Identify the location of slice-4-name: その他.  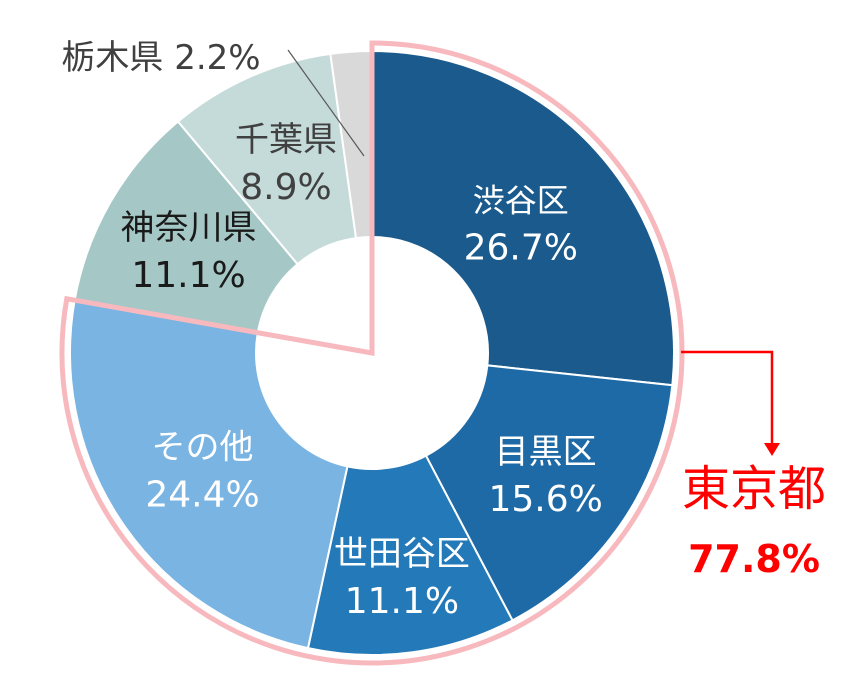
(203, 448).